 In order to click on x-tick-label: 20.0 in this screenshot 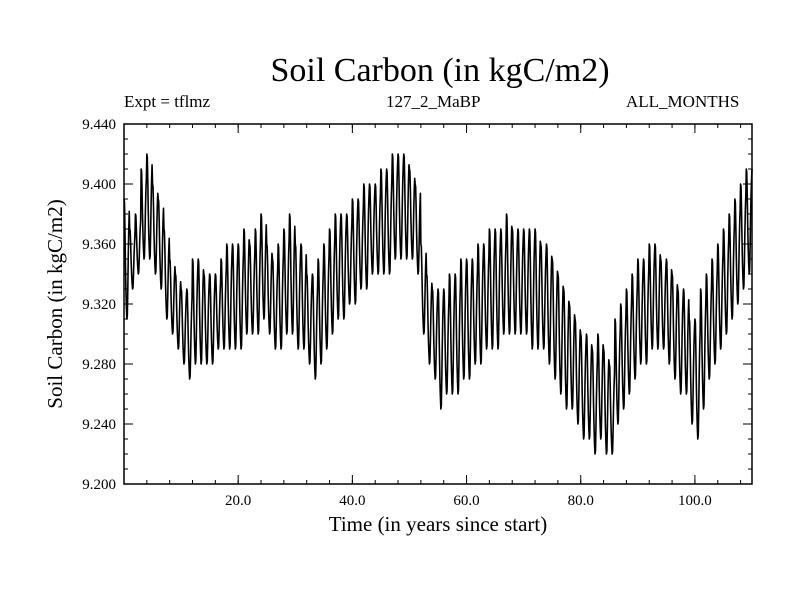, I will do `click(238, 501)`.